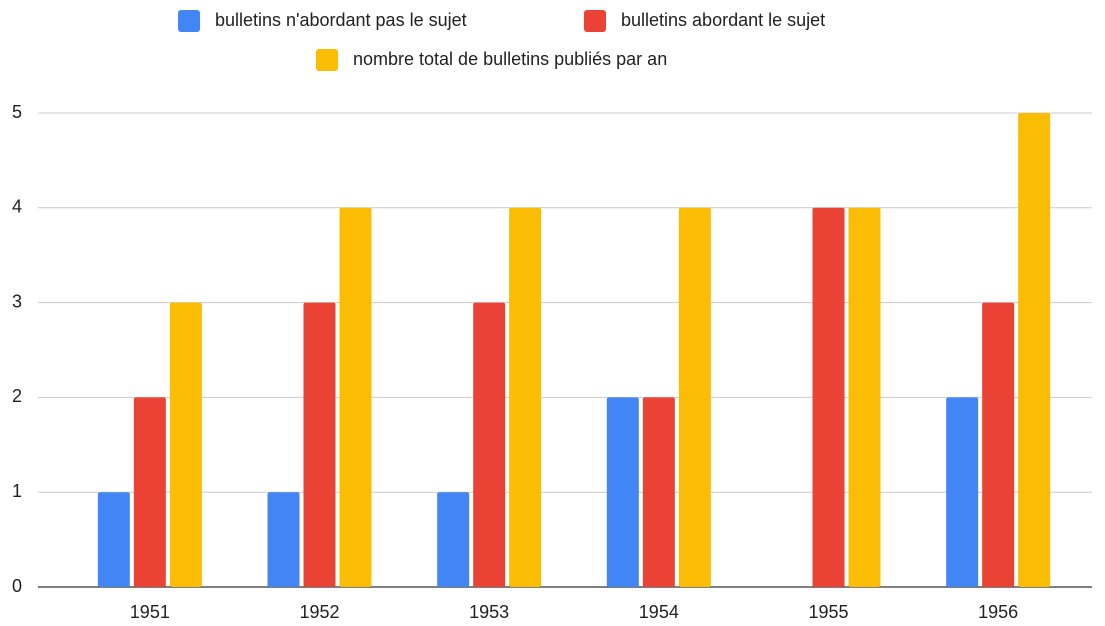  What do you see at coordinates (998, 612) in the screenshot?
I see `x-tick-label: 1956` at bounding box center [998, 612].